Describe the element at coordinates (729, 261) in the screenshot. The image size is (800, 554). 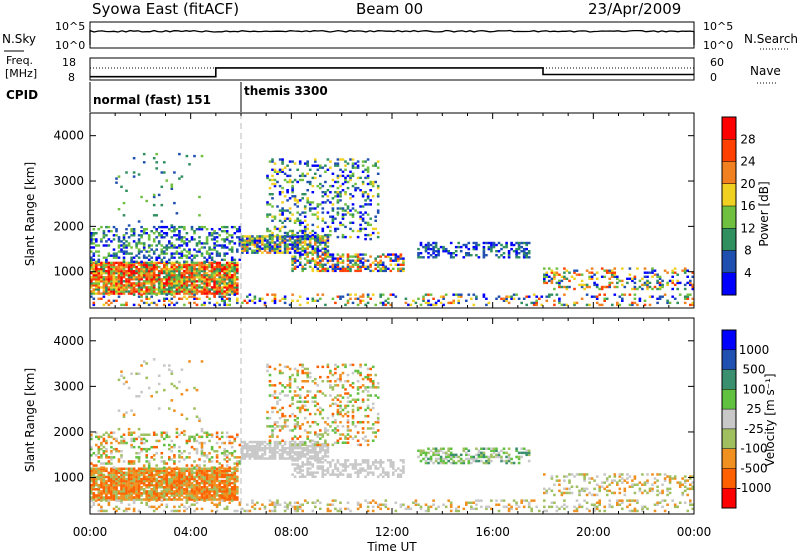
I see `colorbar-segment` at that location.